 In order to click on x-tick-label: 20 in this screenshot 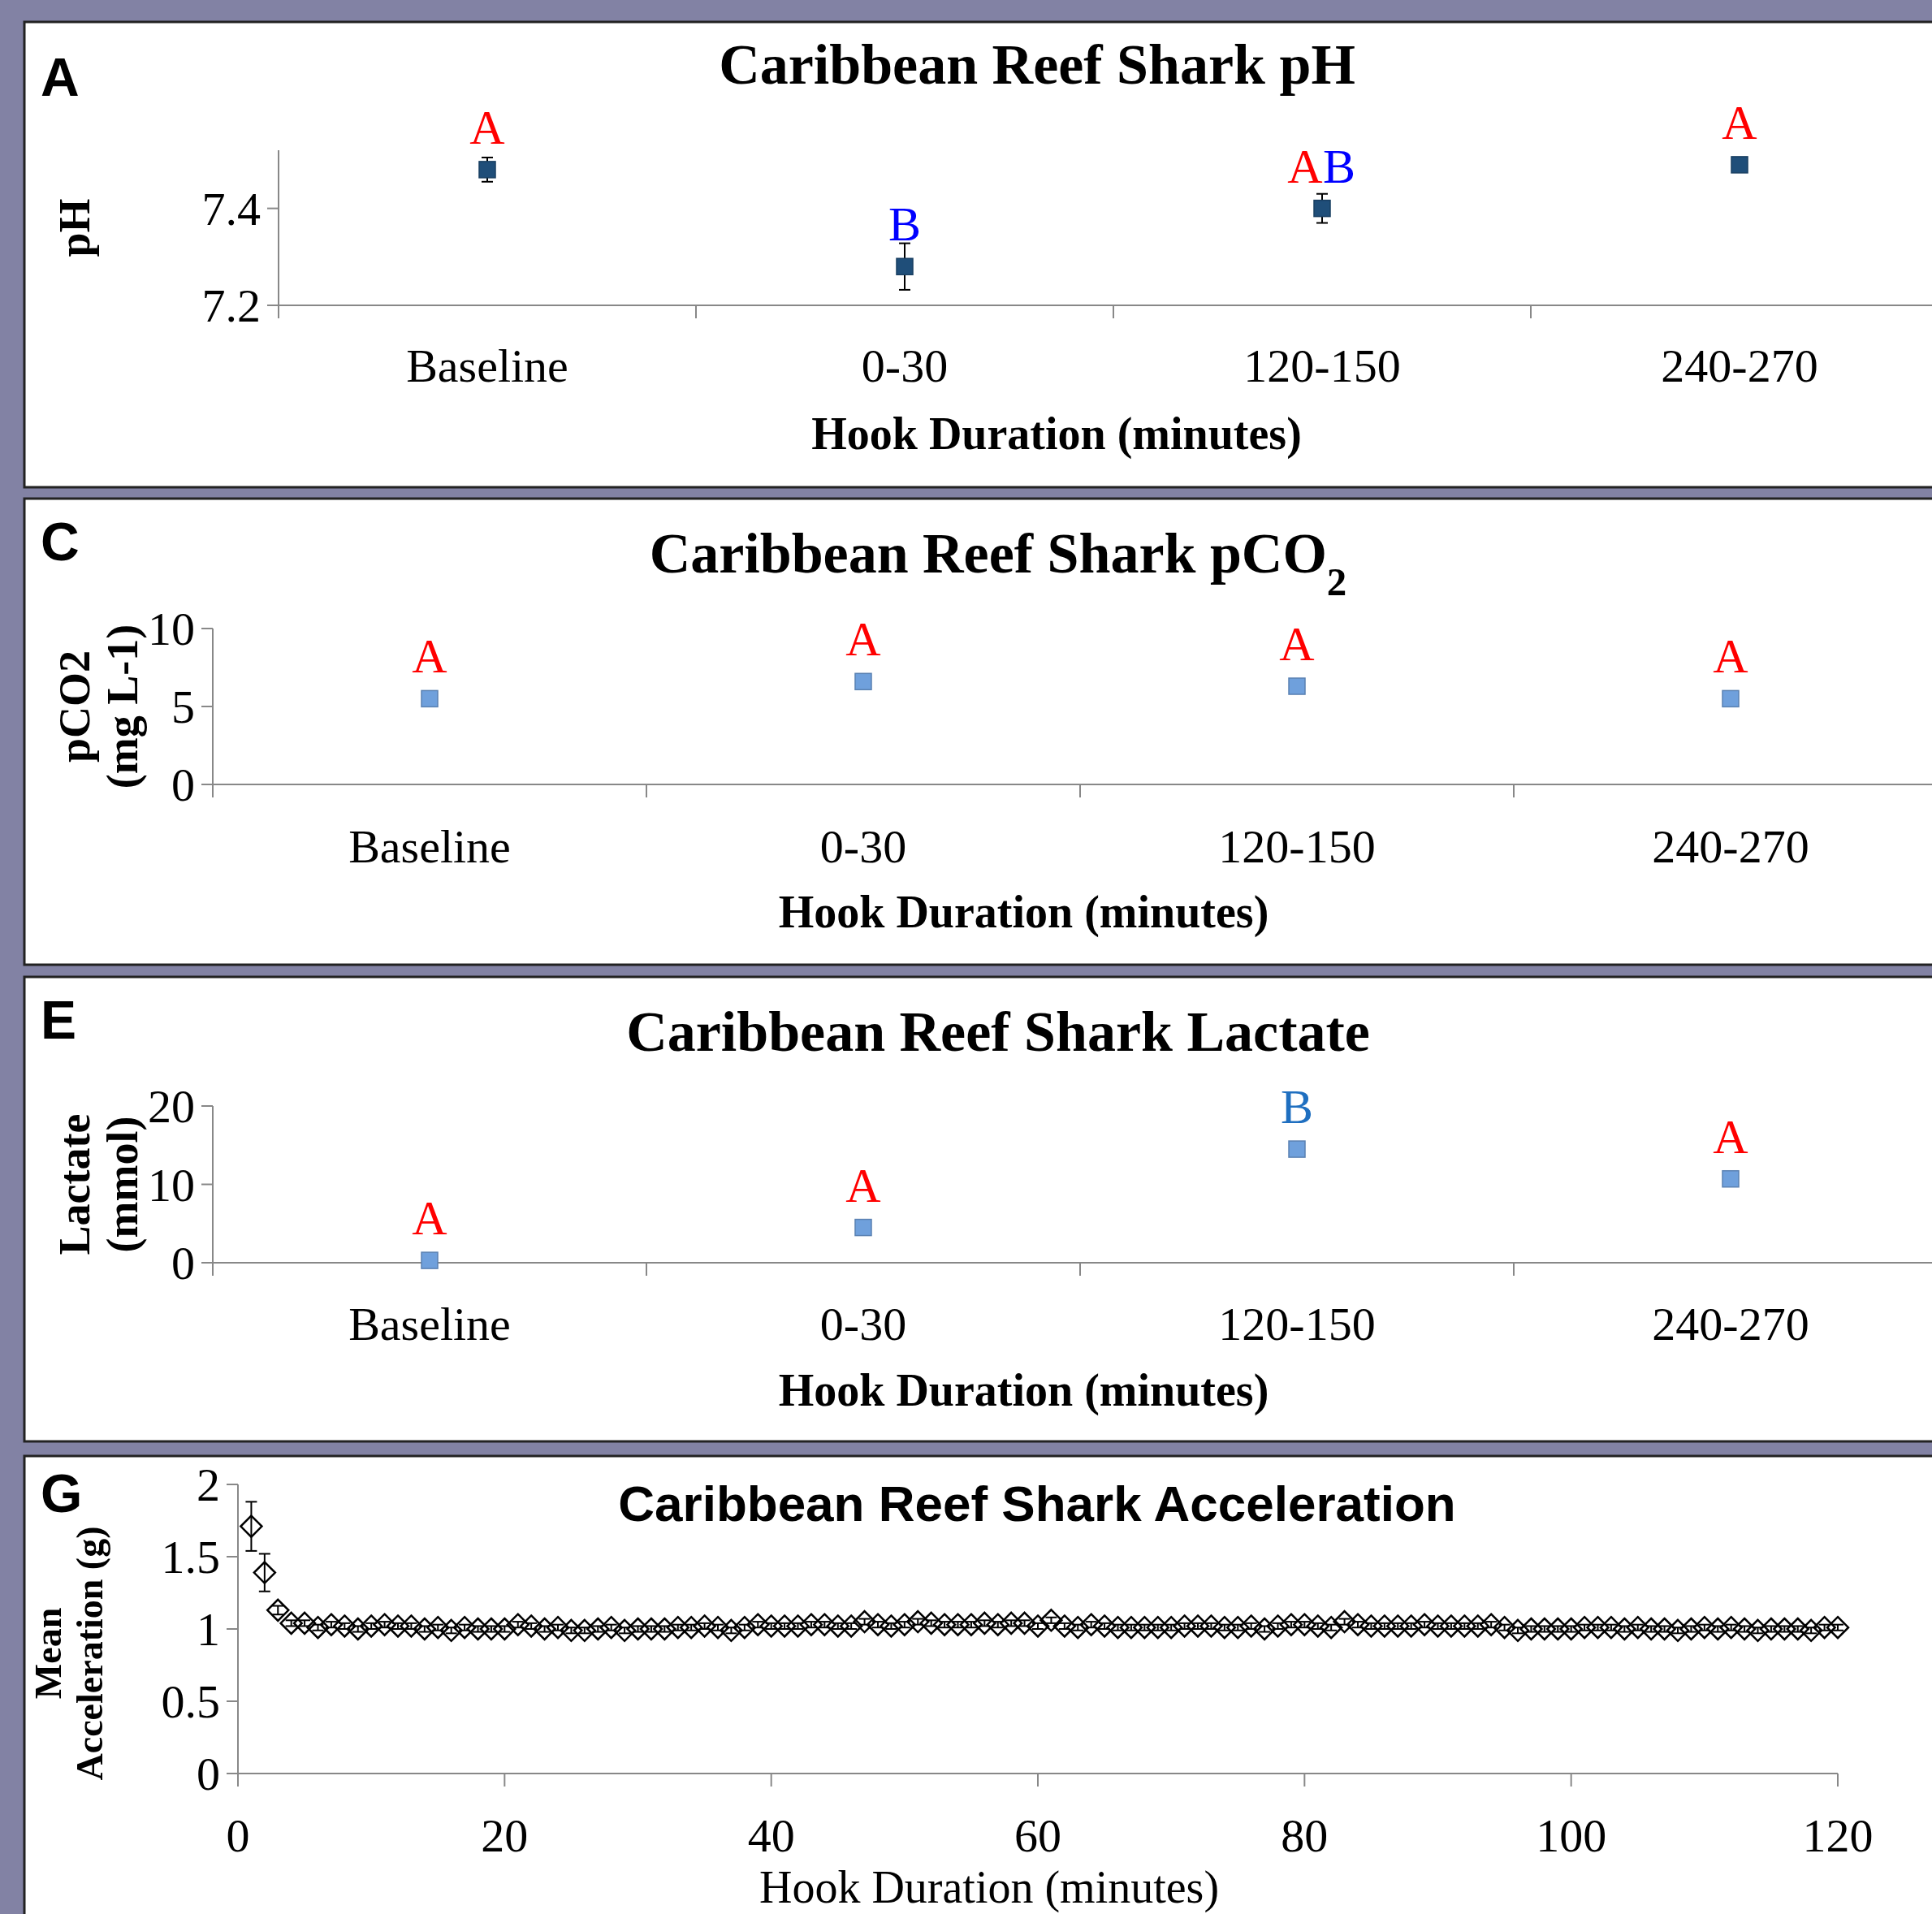, I will do `click(505, 1835)`.